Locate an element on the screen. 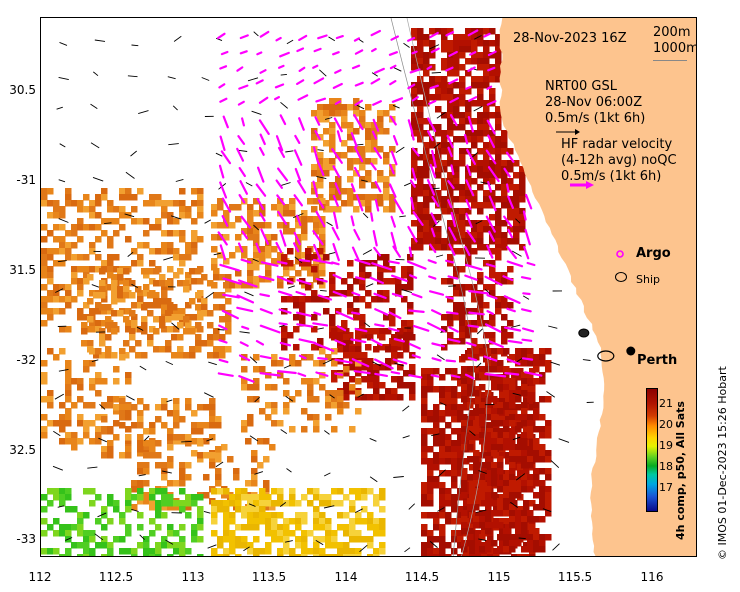  x-tick-label: 112.5 is located at coordinates (116, 577).